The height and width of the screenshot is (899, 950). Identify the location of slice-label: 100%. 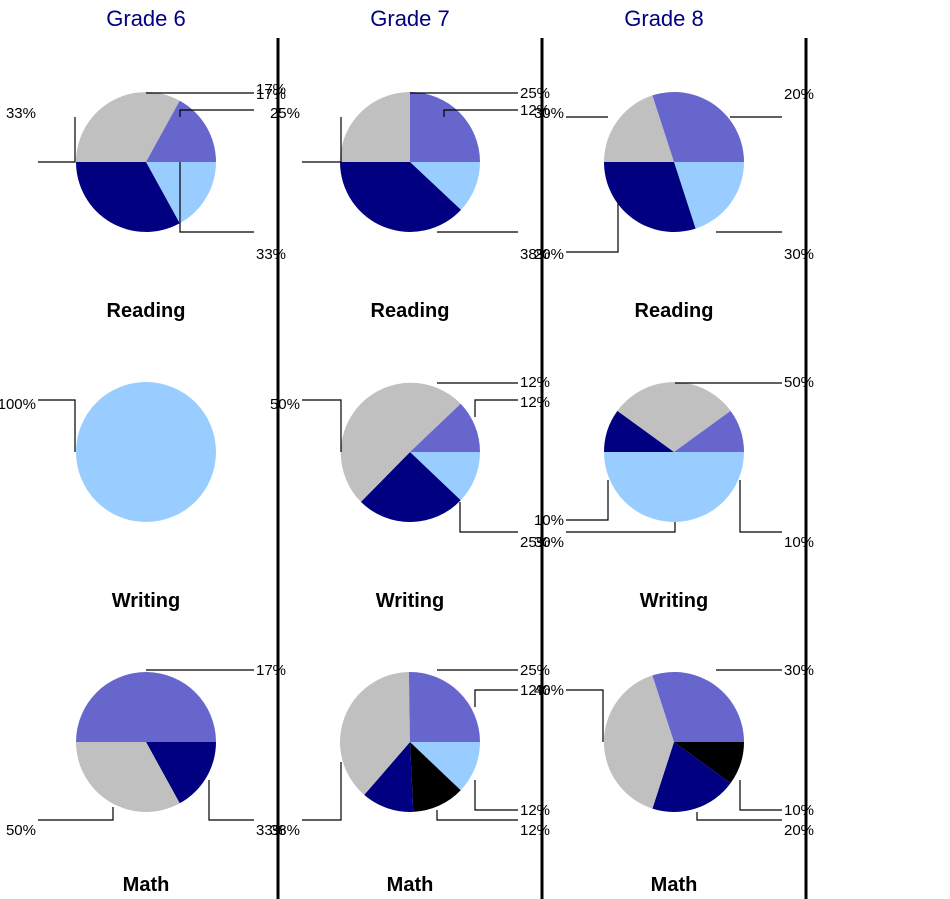
(18, 404).